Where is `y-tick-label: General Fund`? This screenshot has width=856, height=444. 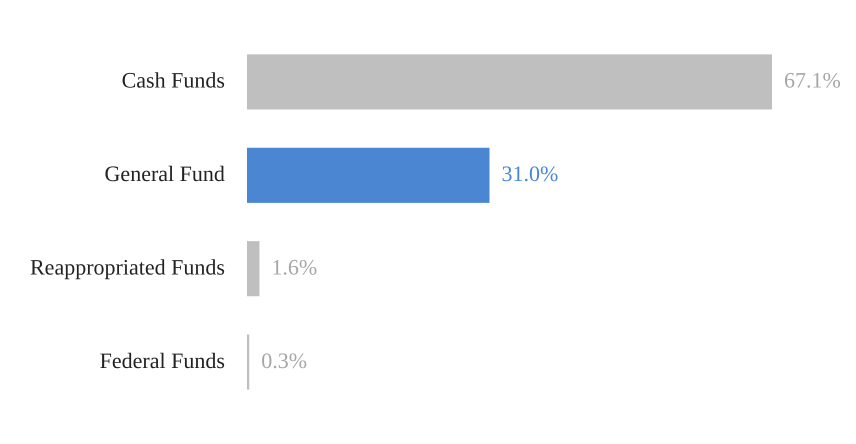 y-tick-label: General Fund is located at coordinates (164, 173).